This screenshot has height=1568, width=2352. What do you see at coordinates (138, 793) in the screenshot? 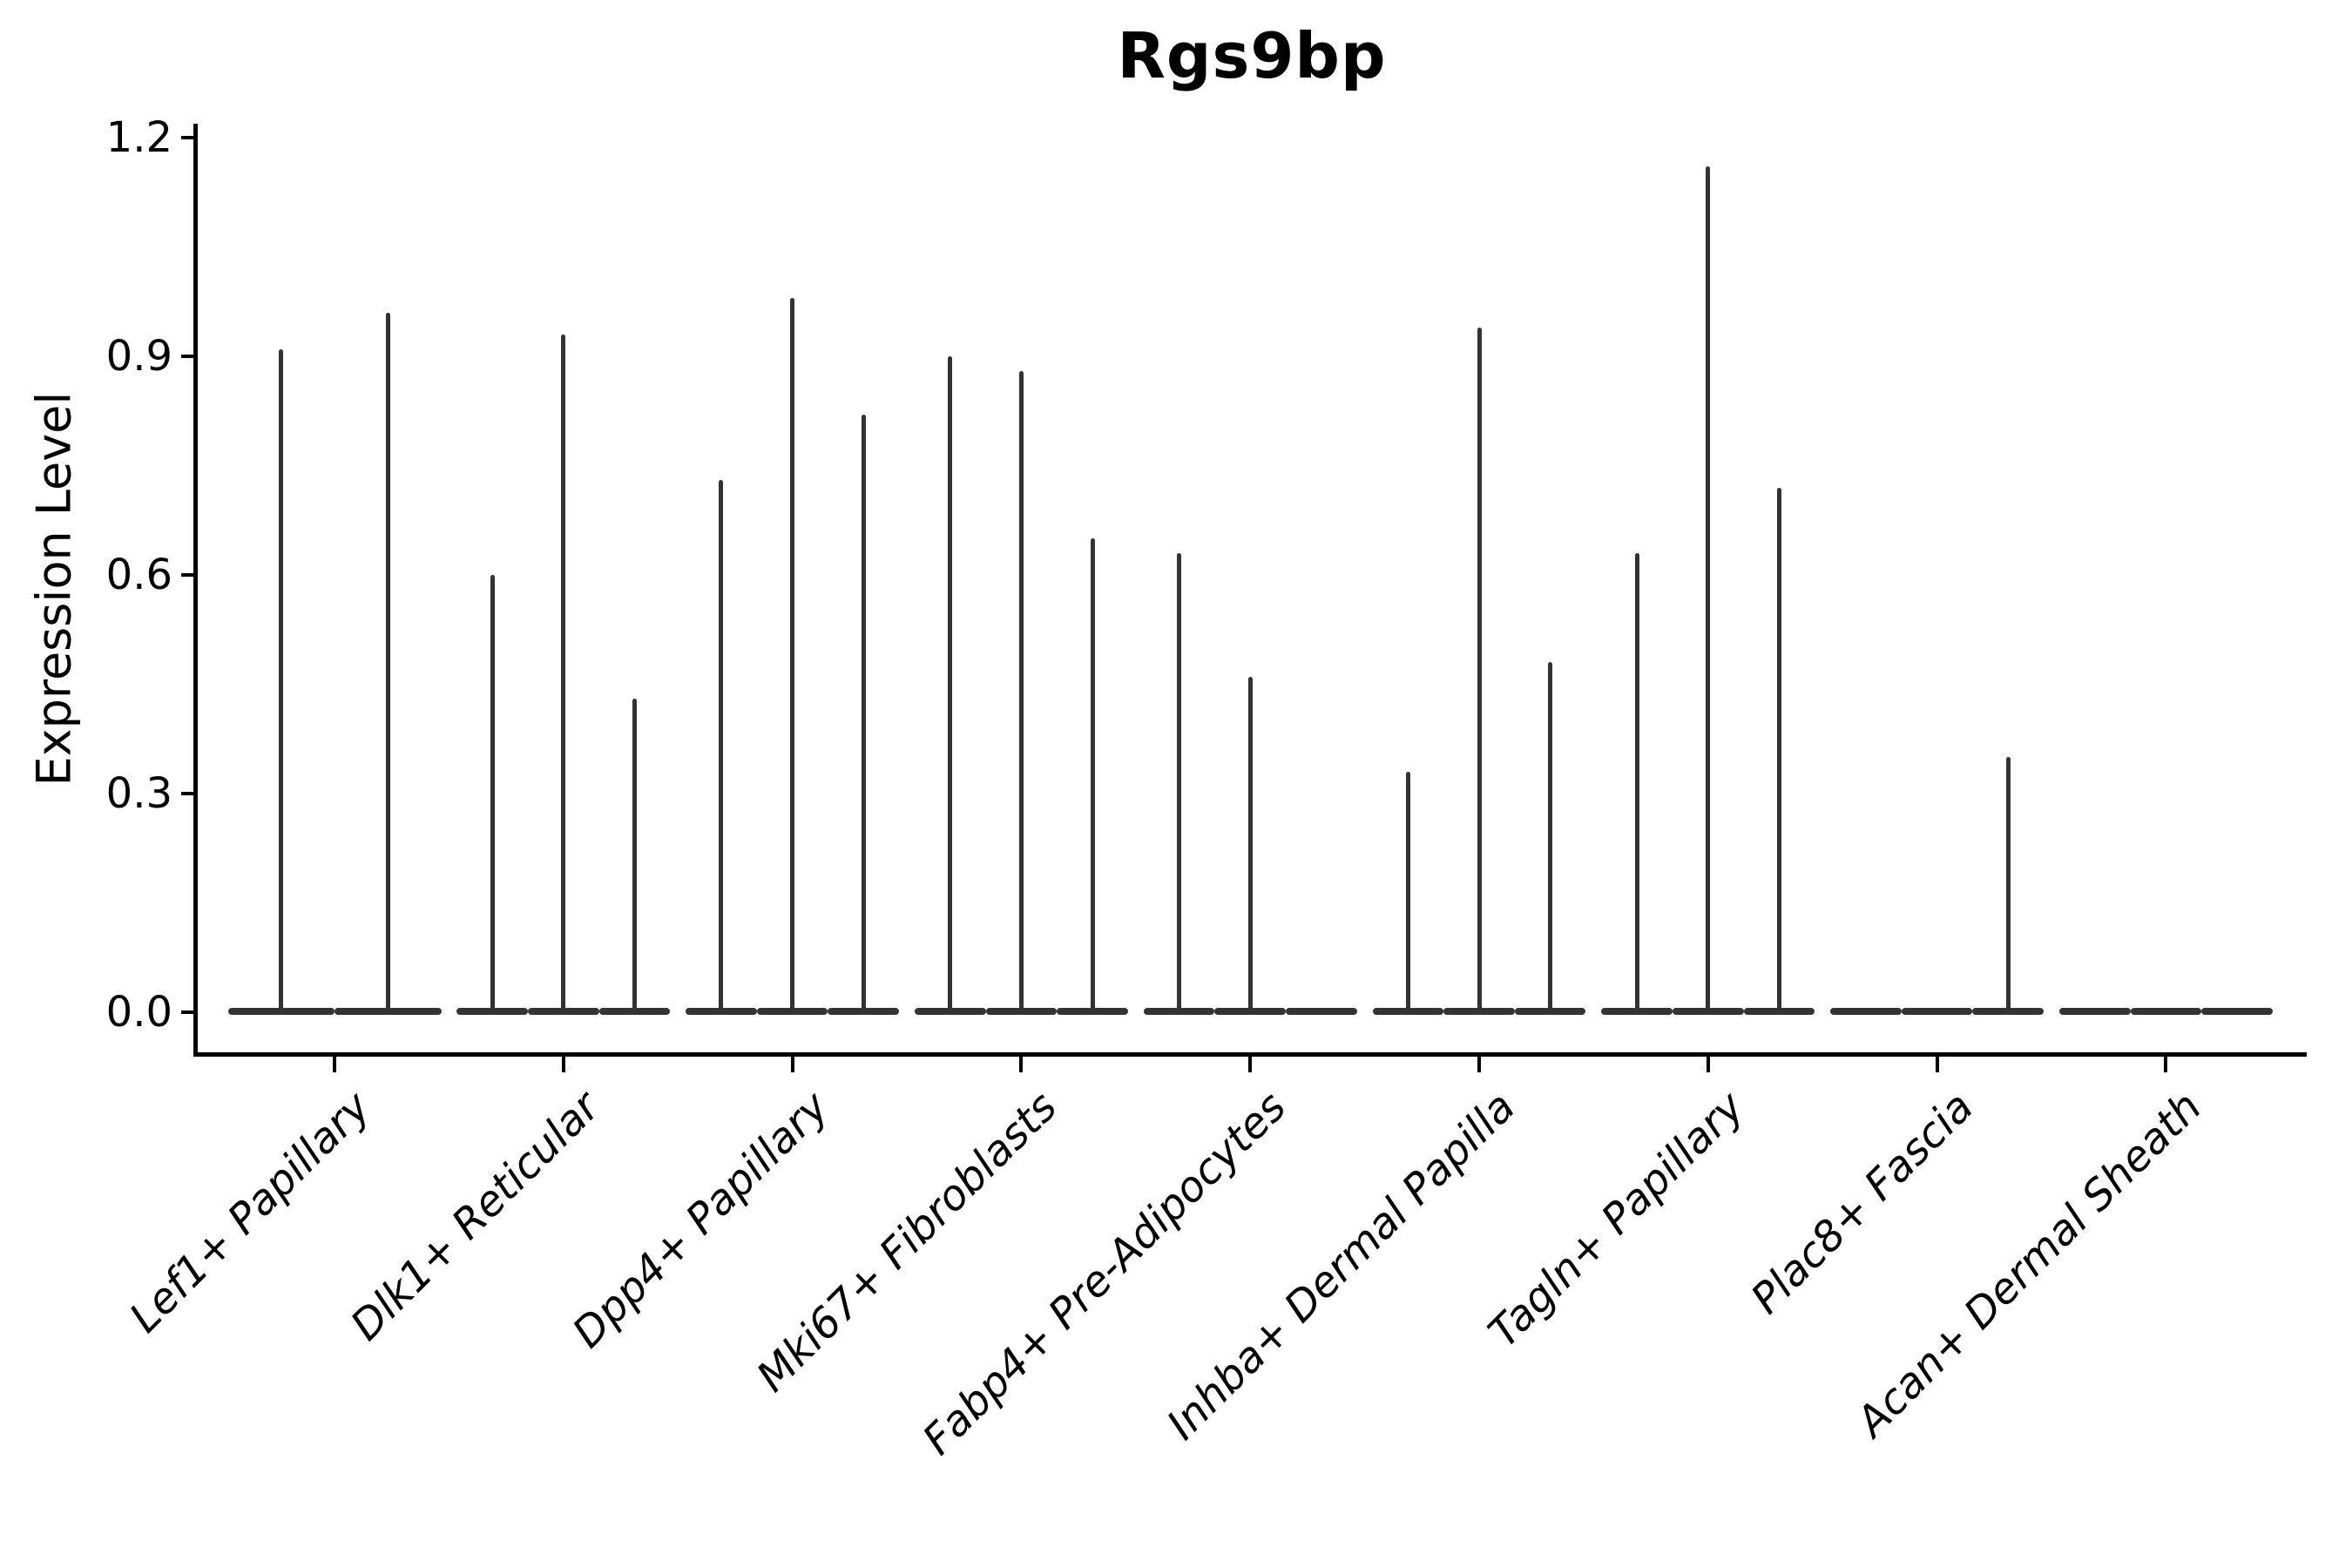
I see `y-tick-label: 0.3` at bounding box center [138, 793].